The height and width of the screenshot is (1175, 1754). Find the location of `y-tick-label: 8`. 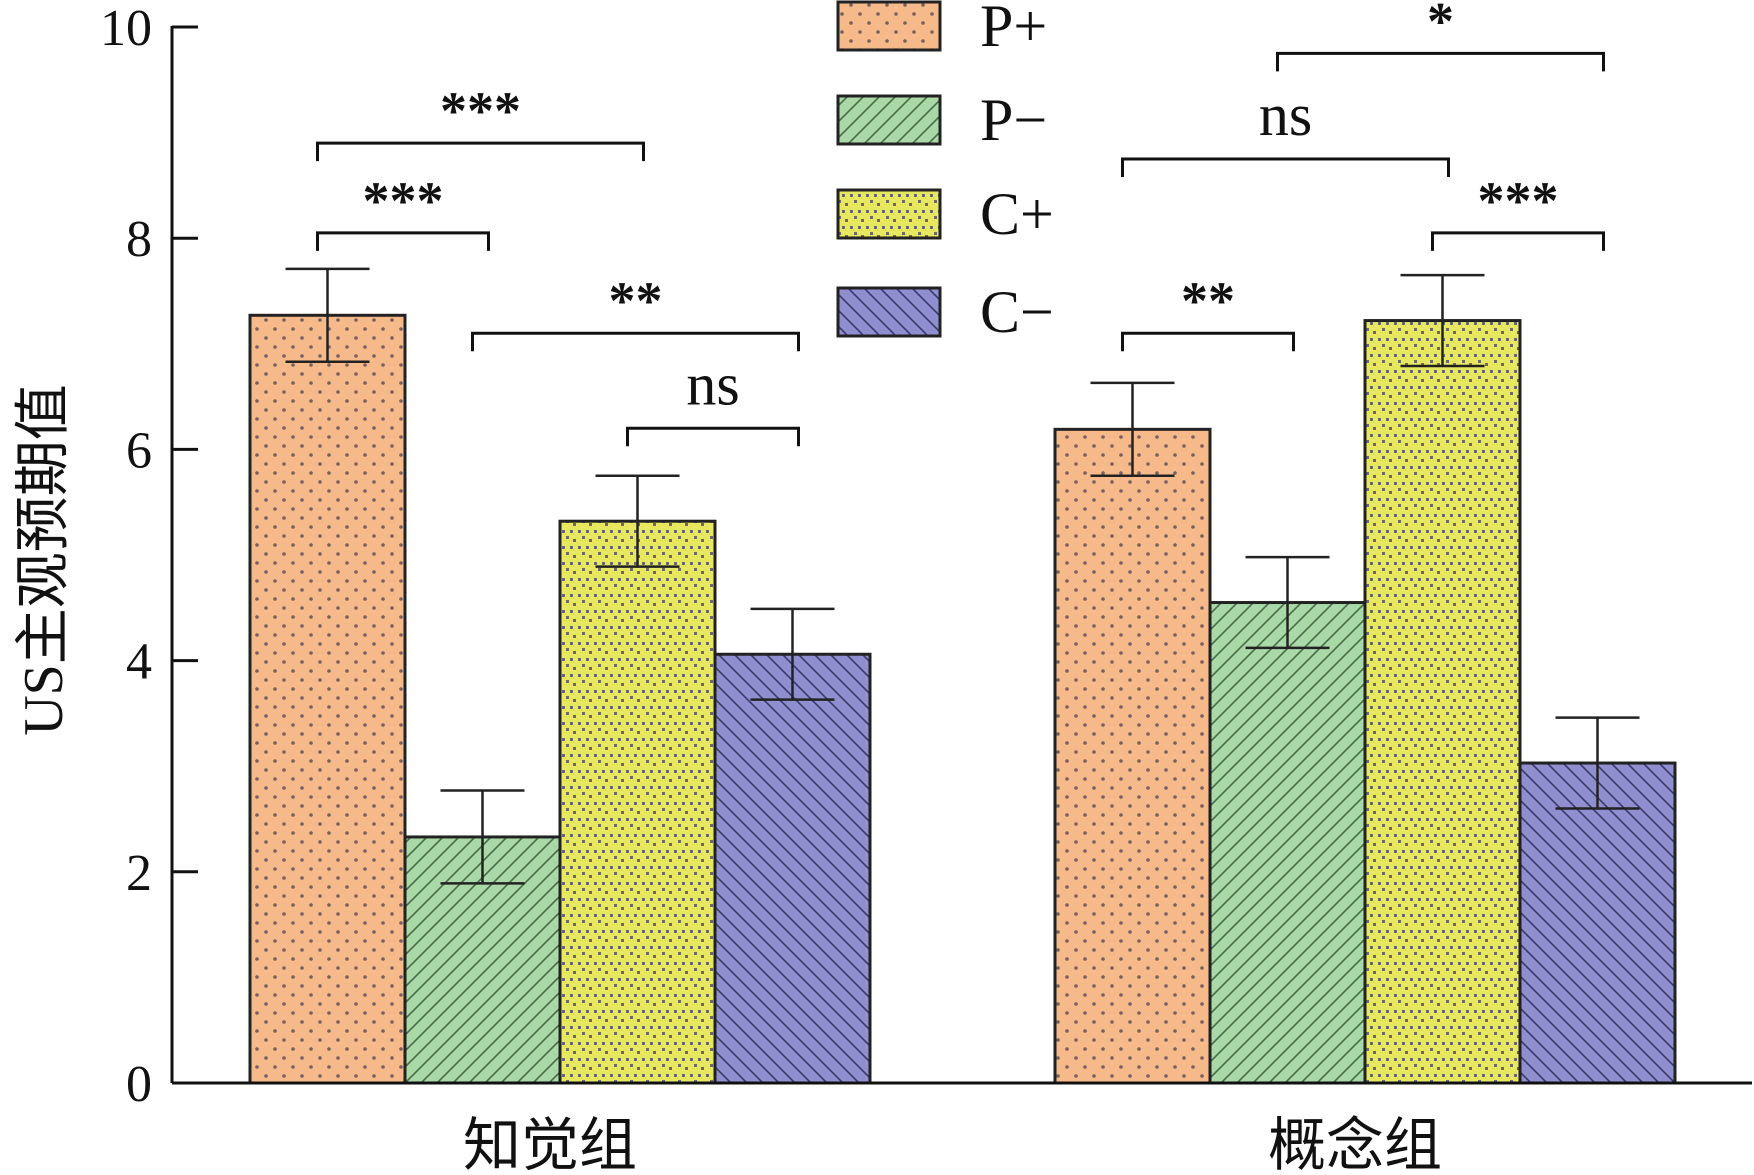

y-tick-label: 8 is located at coordinates (139, 239).